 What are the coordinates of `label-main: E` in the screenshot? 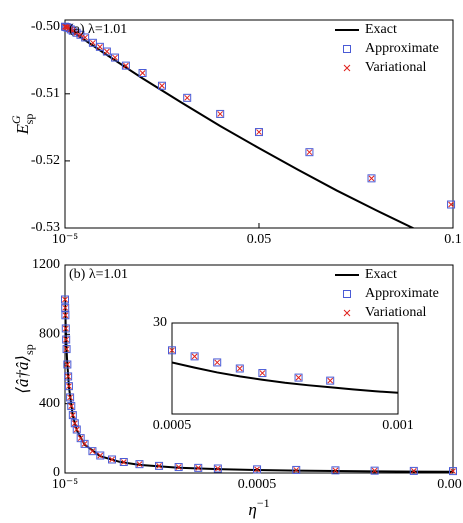 It's located at (22, 129).